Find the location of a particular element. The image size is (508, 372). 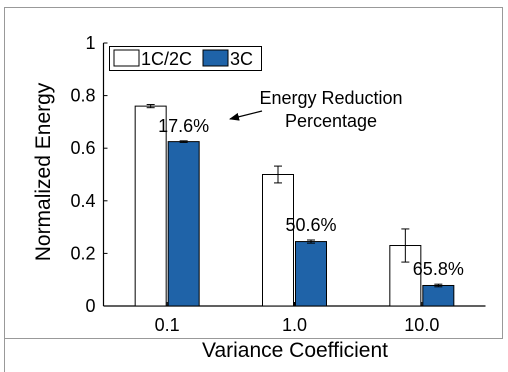

legend-swatch-3c is located at coordinates (215, 58).